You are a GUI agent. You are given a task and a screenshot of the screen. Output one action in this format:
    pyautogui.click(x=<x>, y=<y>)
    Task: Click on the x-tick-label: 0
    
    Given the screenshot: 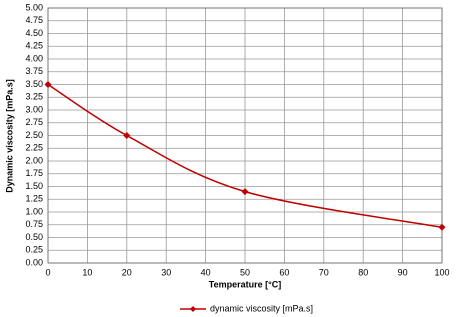 What is the action you would take?
    pyautogui.click(x=47, y=272)
    